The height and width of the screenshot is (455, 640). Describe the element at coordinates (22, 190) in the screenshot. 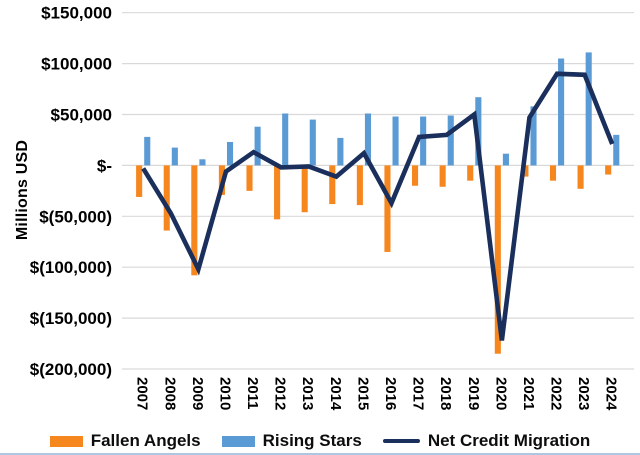

I see `y-axis-title: Millions USD` at that location.